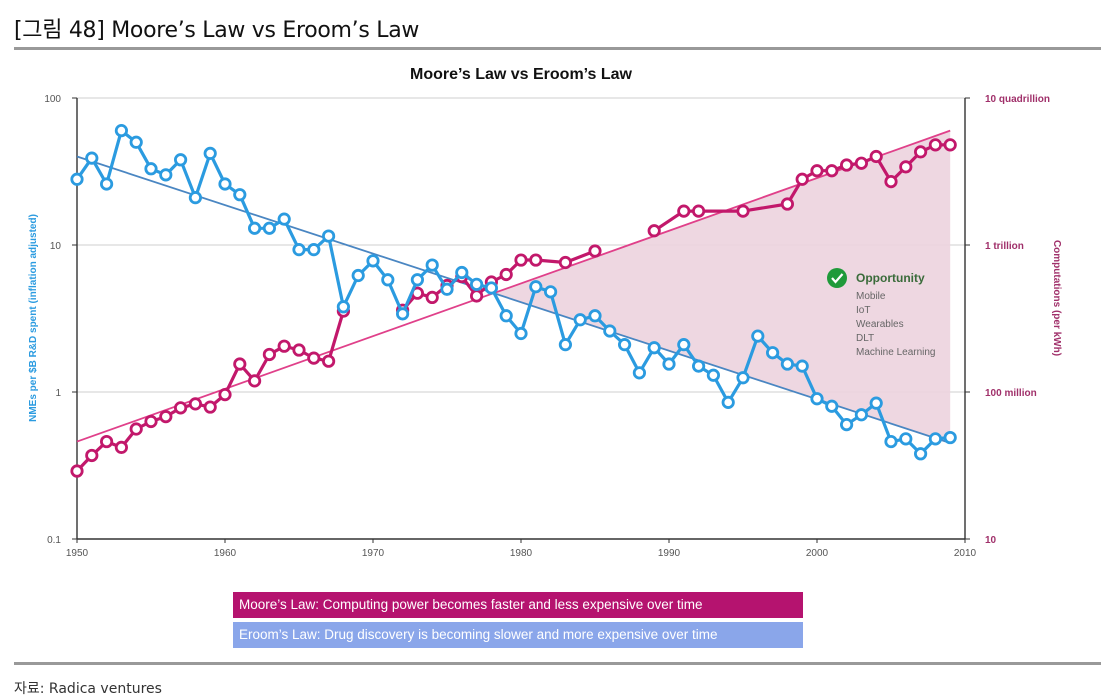 The image size is (1115, 700). I want to click on y-tick-label: 100, so click(52, 99).